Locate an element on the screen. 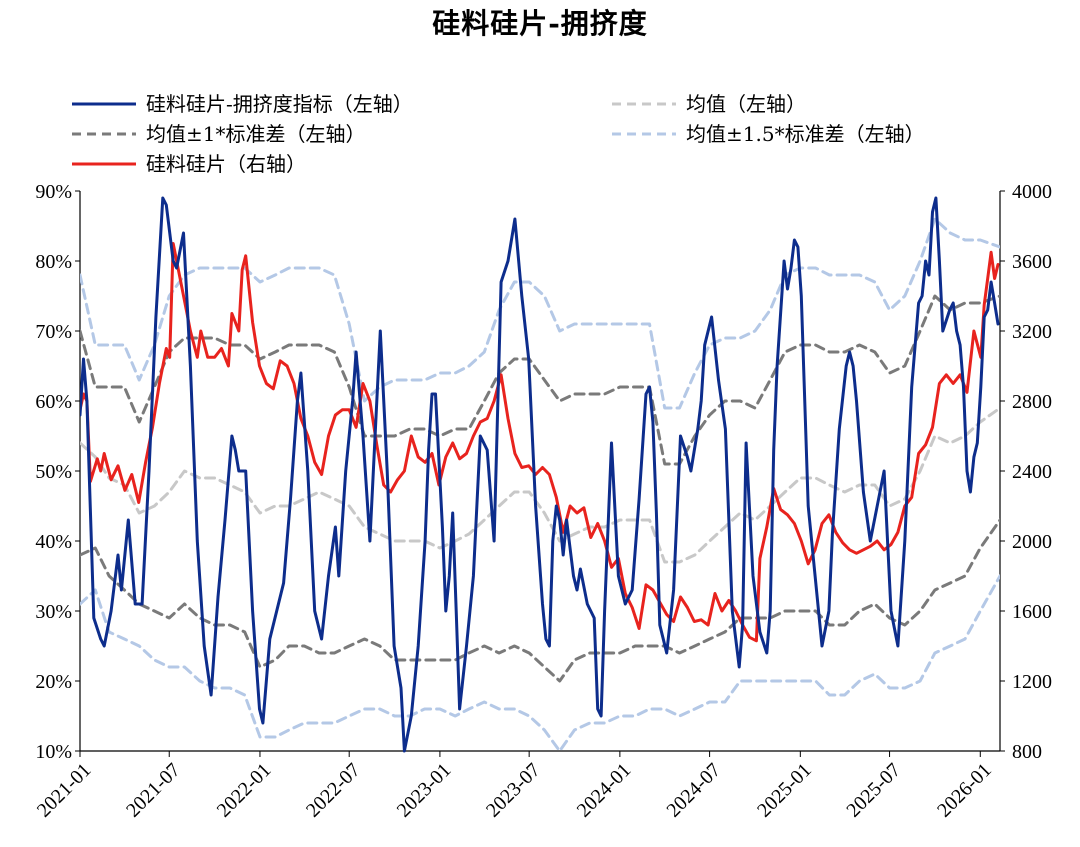 The height and width of the screenshot is (847, 1080). x-tick-label: 2026-01 is located at coordinates (964, 790).